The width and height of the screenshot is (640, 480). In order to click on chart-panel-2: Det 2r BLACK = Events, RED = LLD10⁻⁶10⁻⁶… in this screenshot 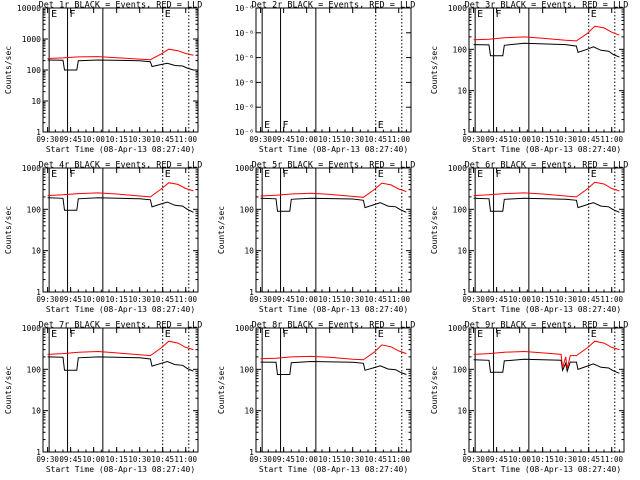, I will do `click(325, 78)`.